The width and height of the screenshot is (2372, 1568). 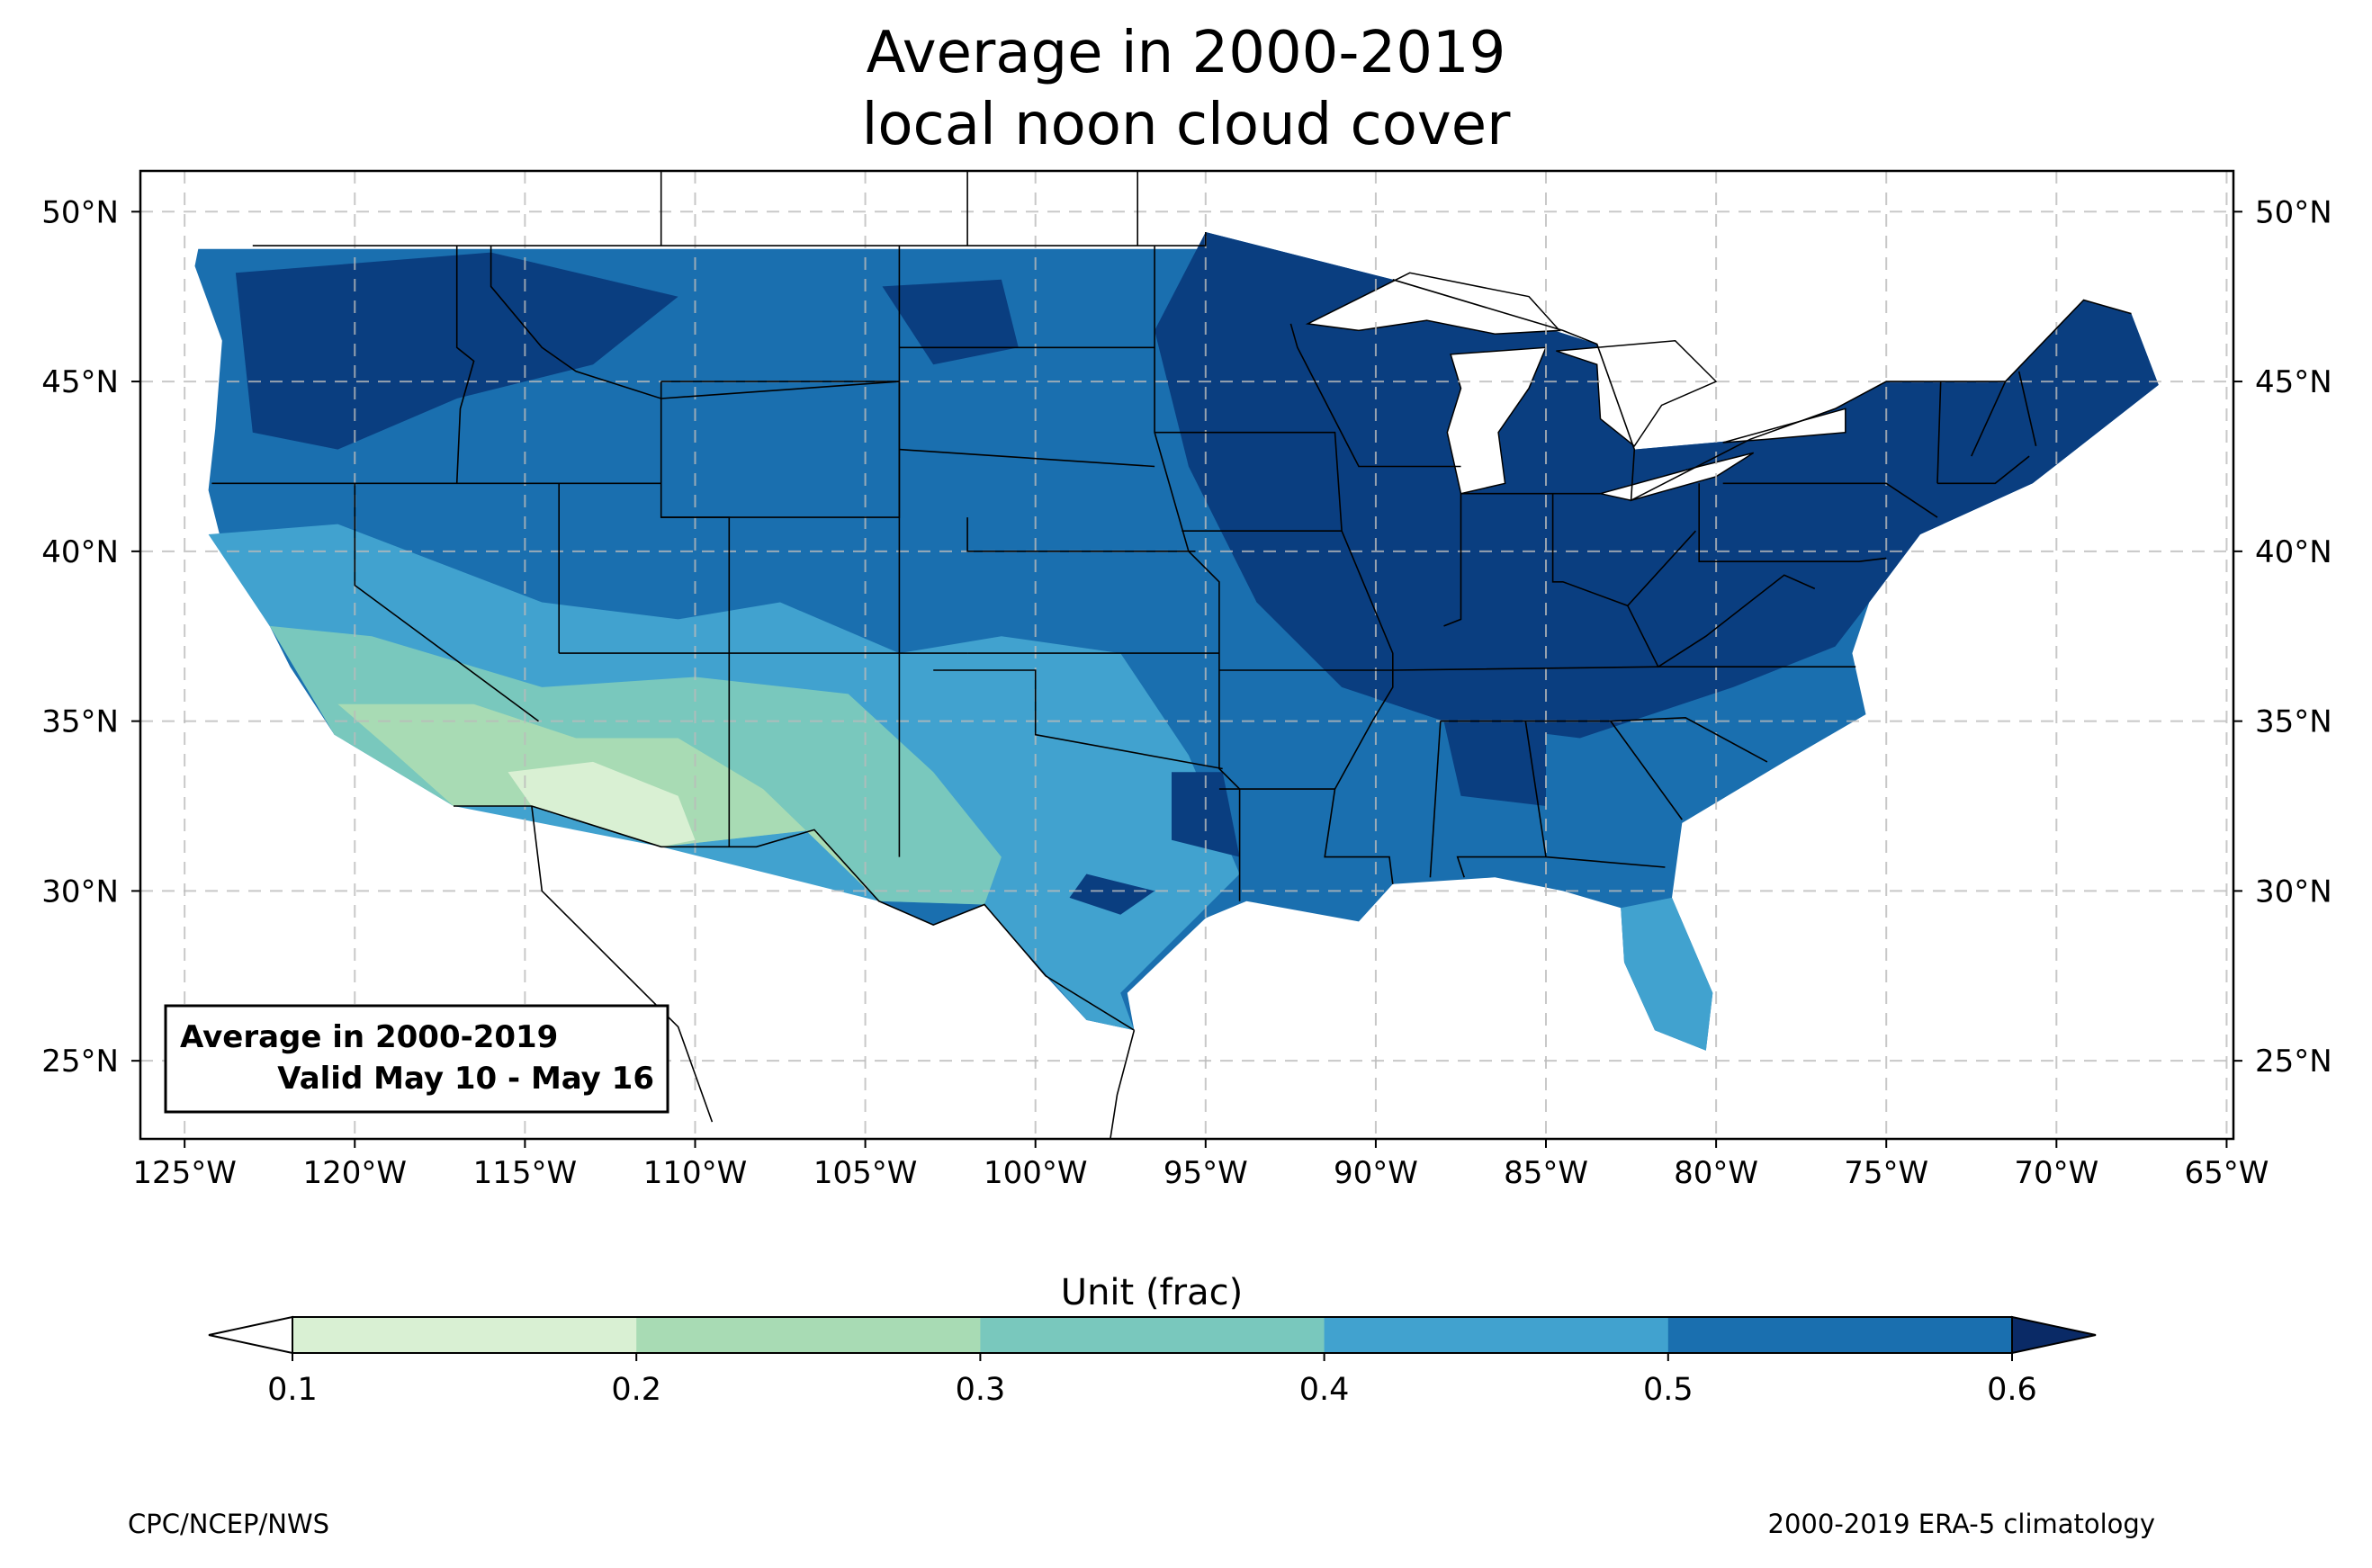 I want to click on lat-tick-label-left: 45°N, so click(x=80, y=382).